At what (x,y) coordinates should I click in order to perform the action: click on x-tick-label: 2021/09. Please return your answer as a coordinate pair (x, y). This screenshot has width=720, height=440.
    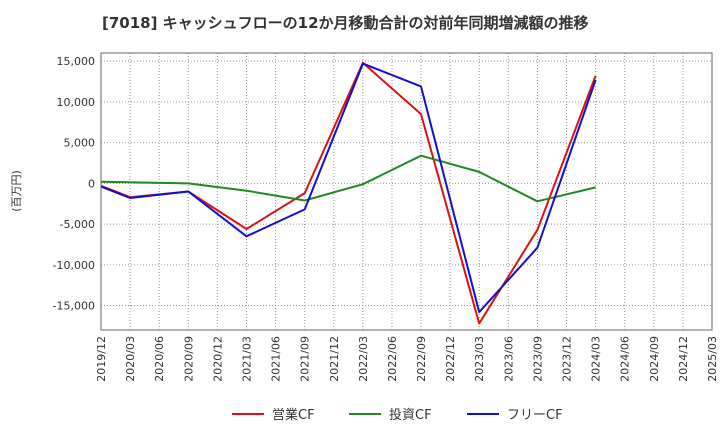
    Looking at the image, I should click on (305, 359).